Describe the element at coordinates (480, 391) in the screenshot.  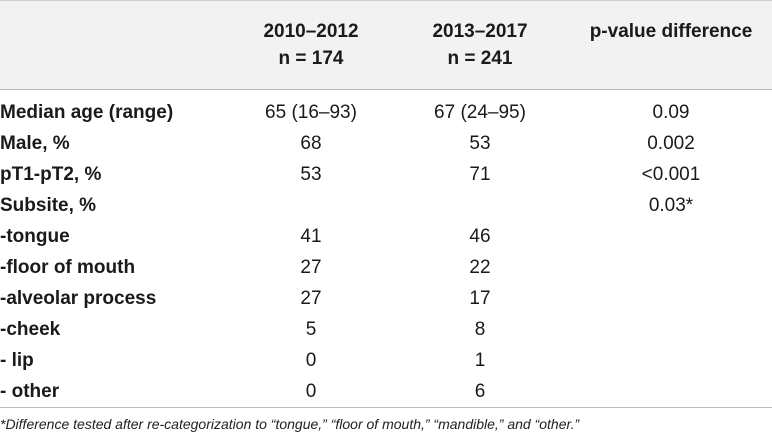
I see `cell-2013-2017: 6` at that location.